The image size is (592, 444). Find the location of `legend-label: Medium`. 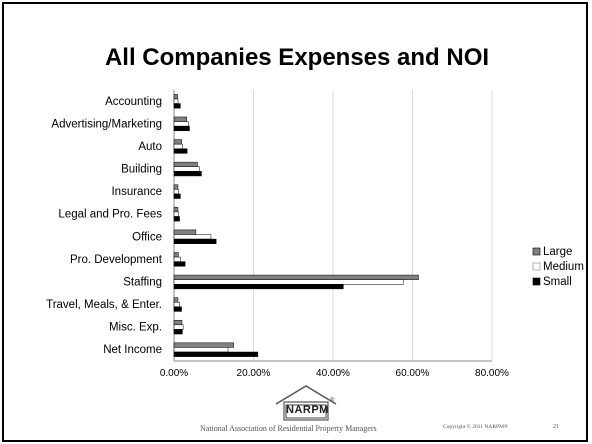

legend-label: Medium is located at coordinates (563, 267).